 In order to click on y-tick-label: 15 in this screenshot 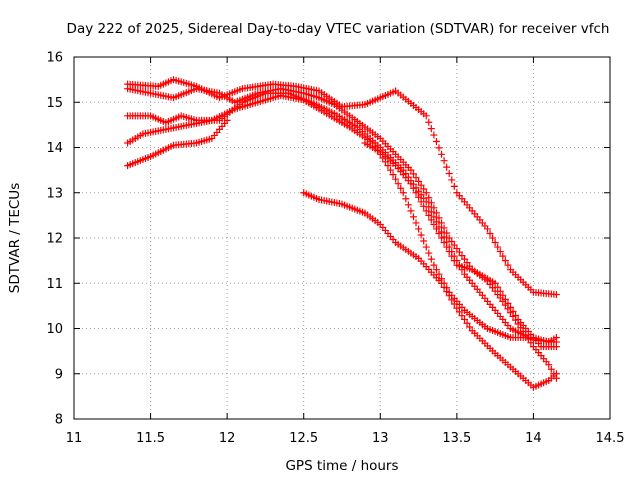, I will do `click(54, 103)`.